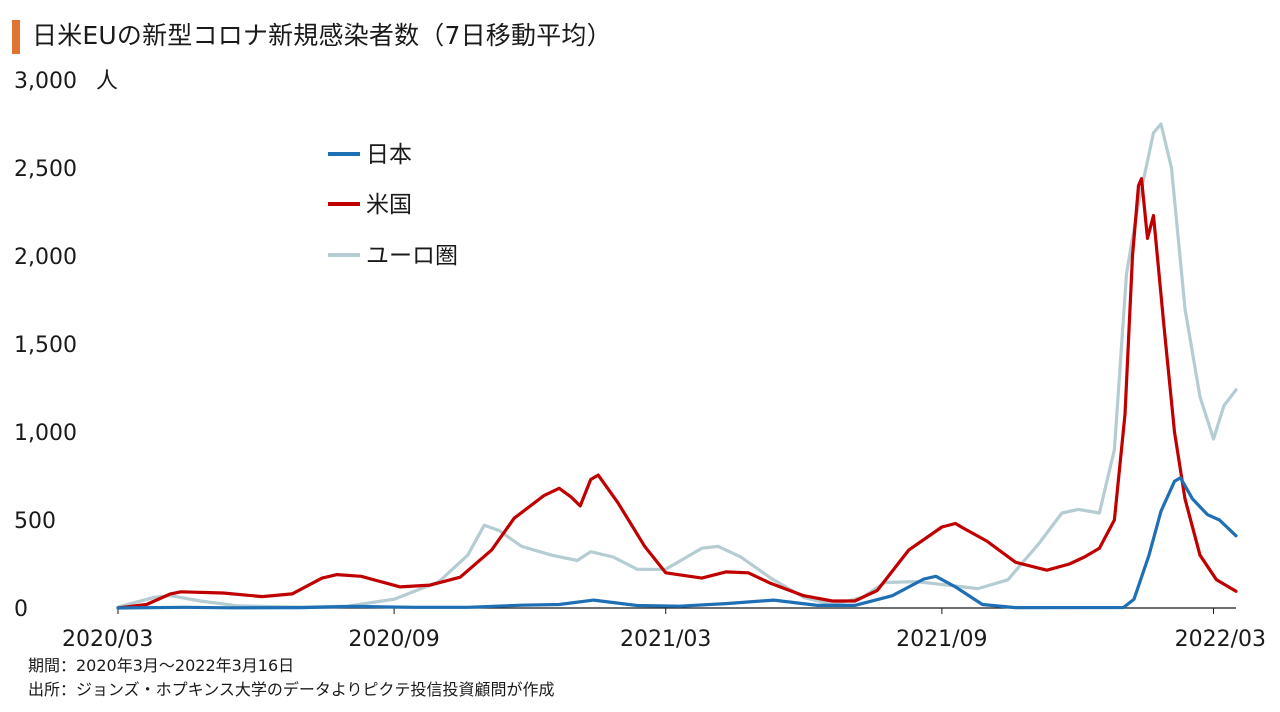 This screenshot has height=712, width=1280. What do you see at coordinates (665, 639) in the screenshot?
I see `x-tick-label: 2021/03` at bounding box center [665, 639].